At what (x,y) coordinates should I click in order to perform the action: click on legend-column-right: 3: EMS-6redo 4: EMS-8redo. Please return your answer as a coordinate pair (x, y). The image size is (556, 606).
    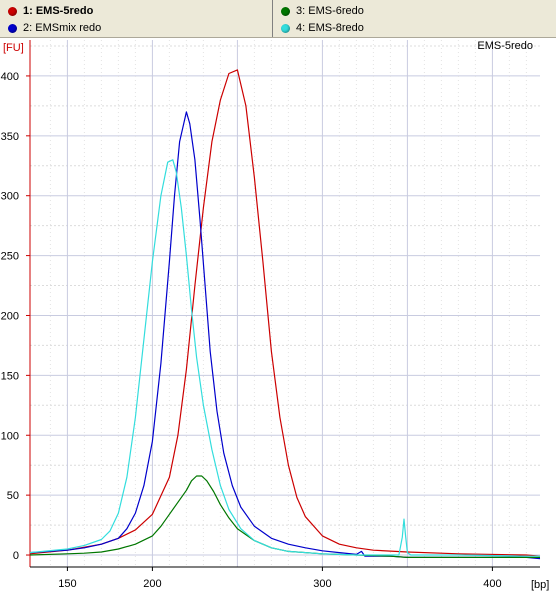
    Looking at the image, I should click on (414, 18).